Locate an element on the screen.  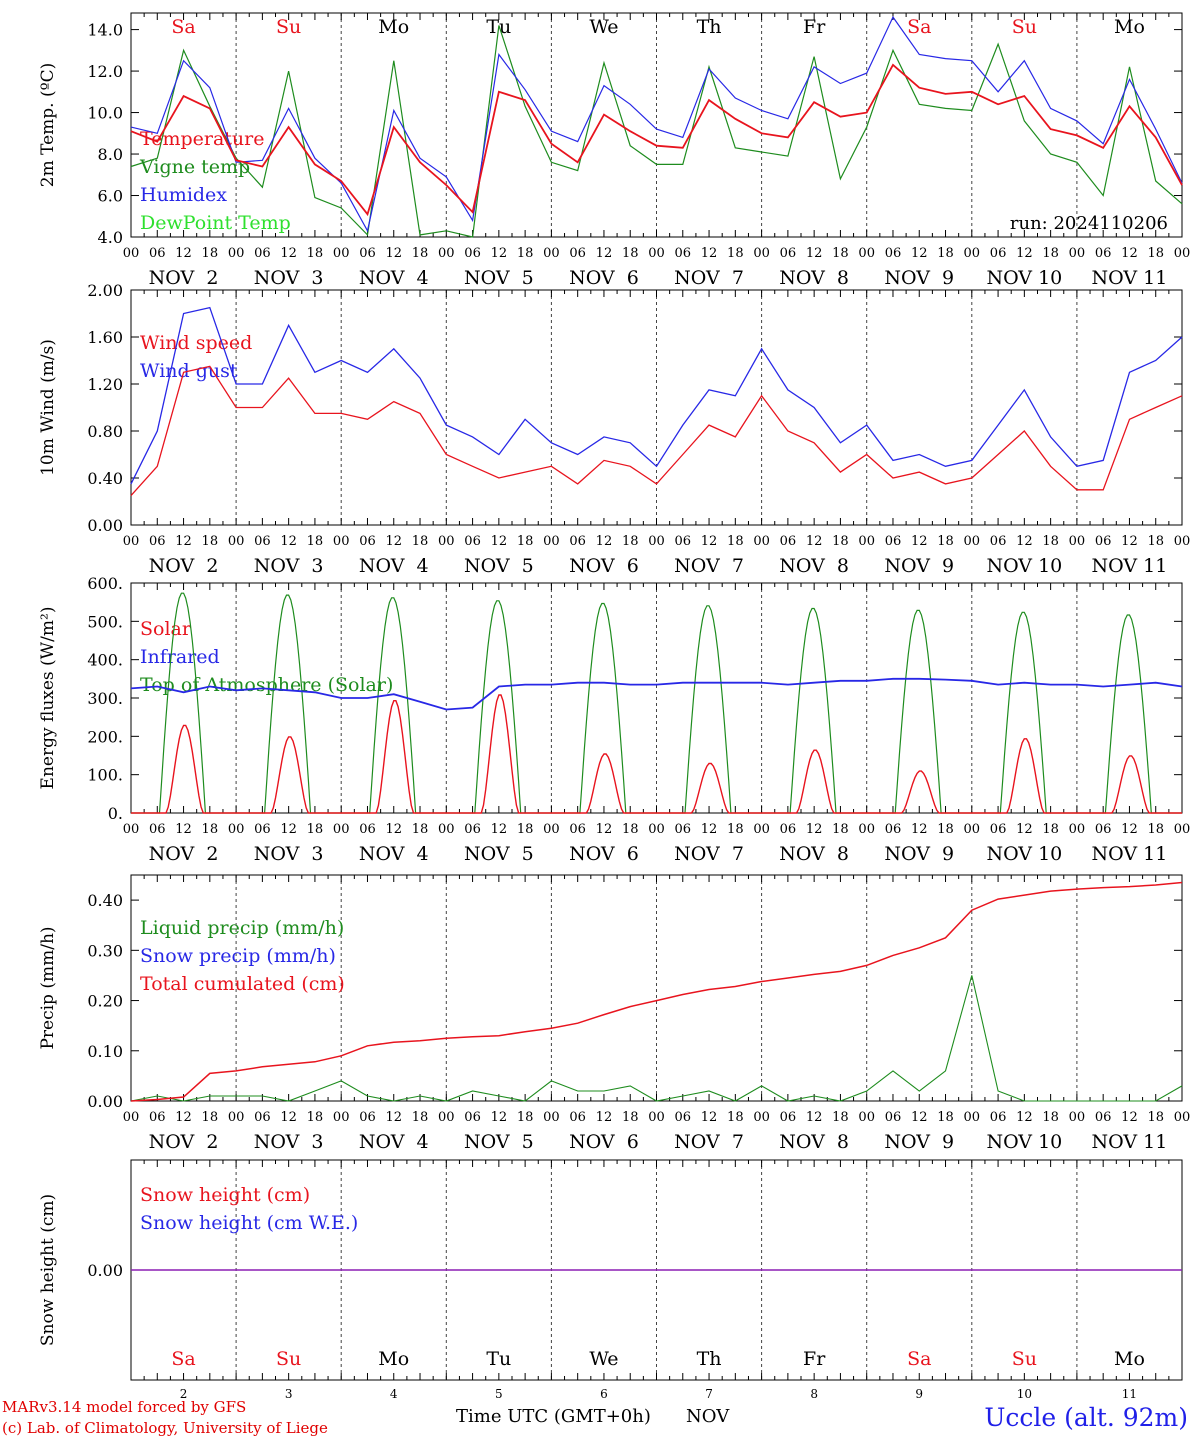
y-tick-label: 6.0 is located at coordinates (110, 196).